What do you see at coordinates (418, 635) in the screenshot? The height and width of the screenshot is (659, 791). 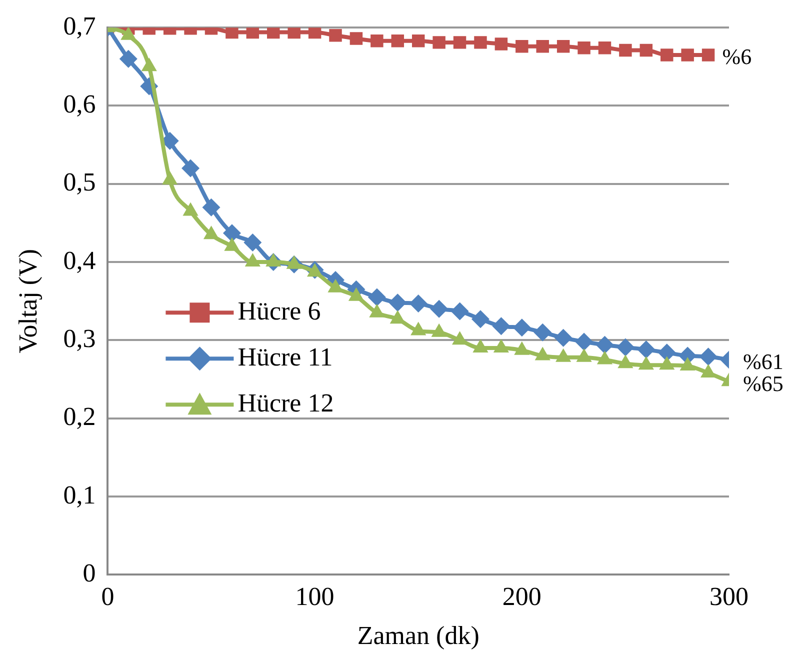 I see `x-axis-title: Zaman (dk)` at bounding box center [418, 635].